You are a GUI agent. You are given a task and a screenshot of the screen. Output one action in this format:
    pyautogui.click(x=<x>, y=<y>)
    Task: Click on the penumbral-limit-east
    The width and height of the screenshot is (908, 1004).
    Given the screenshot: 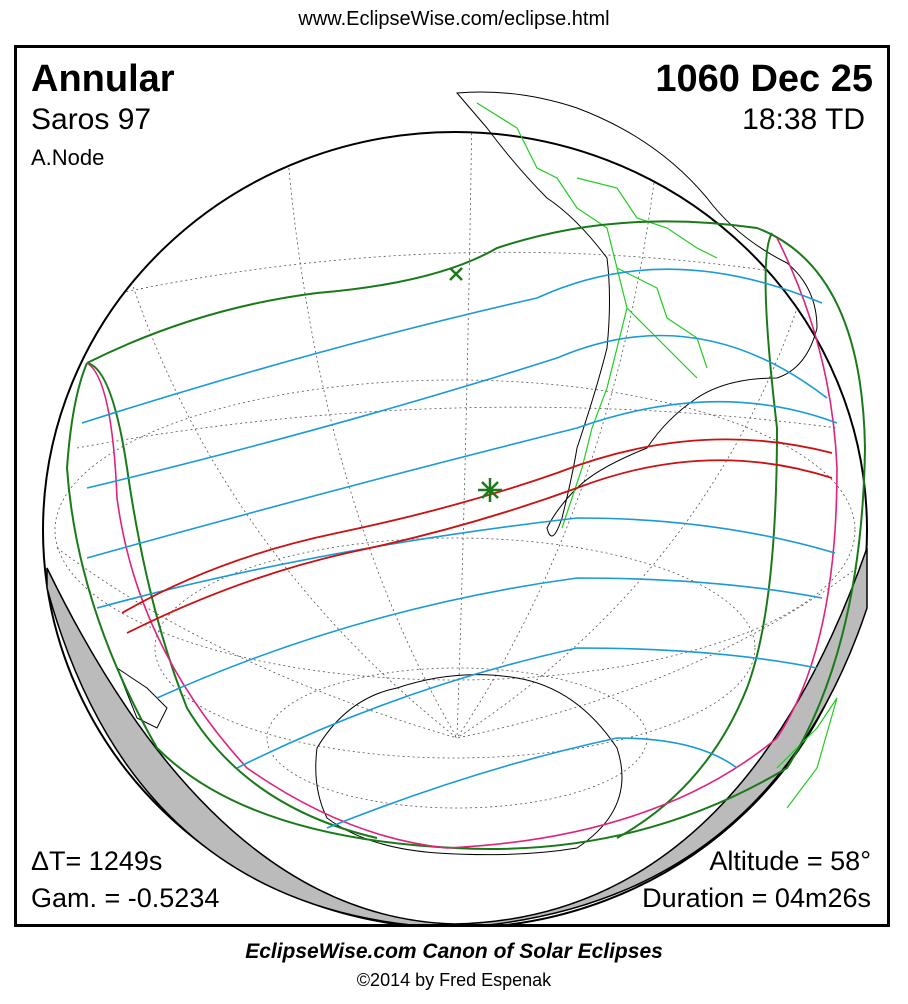 What is the action you would take?
    pyautogui.click(x=697, y=535)
    